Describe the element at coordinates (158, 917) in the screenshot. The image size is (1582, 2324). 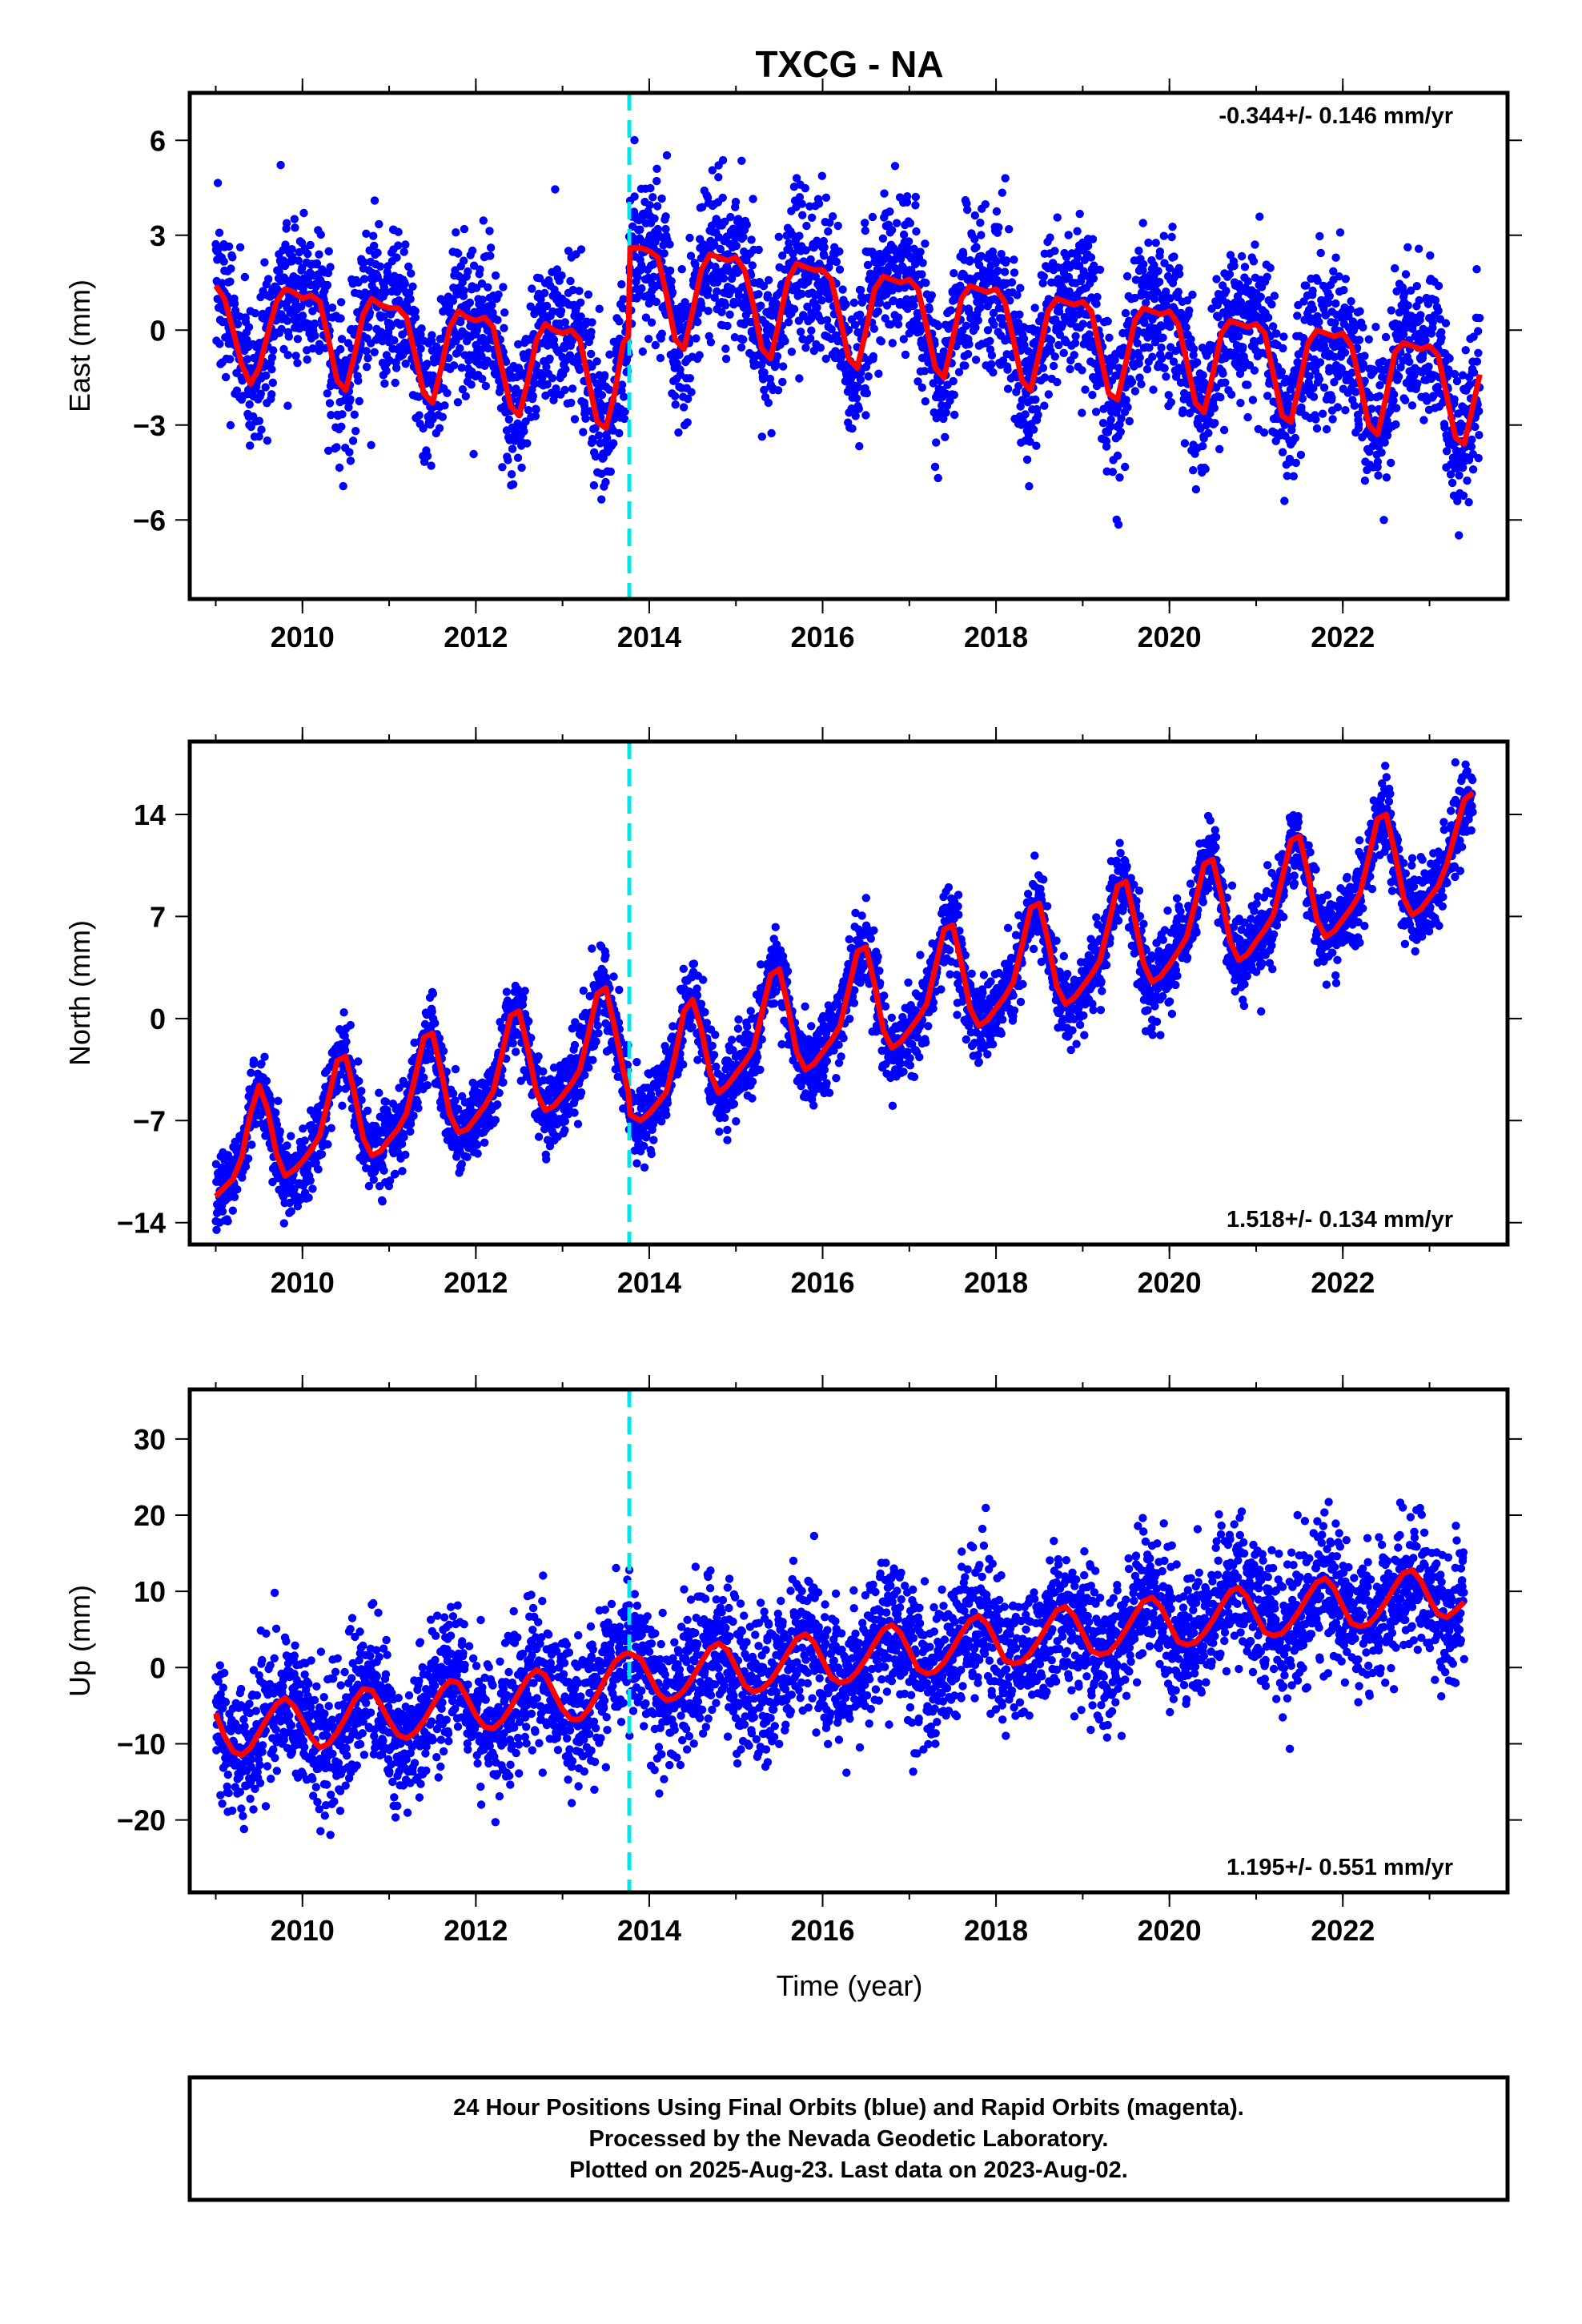
I see `north-y-tick-label: 7` at that location.